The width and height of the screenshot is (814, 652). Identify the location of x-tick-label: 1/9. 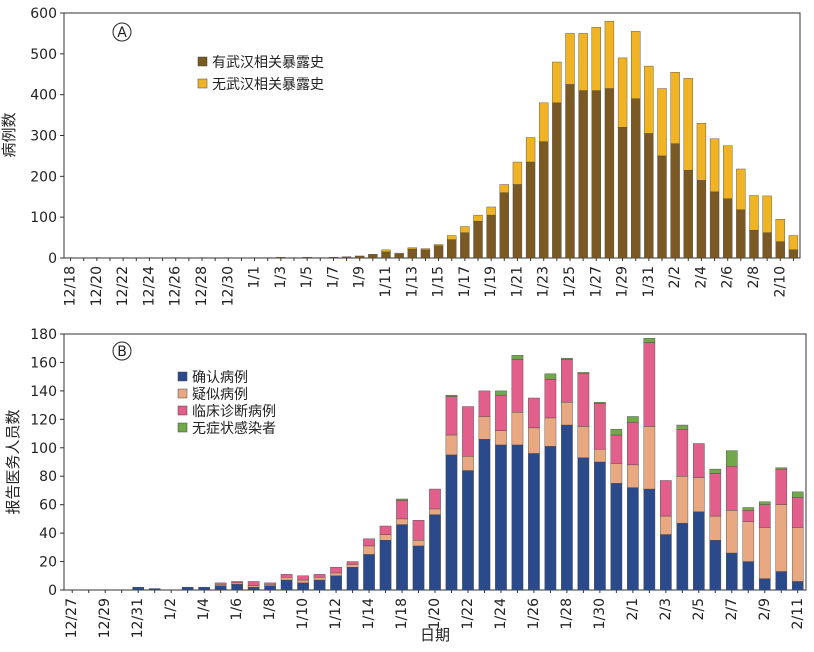
(360, 277).